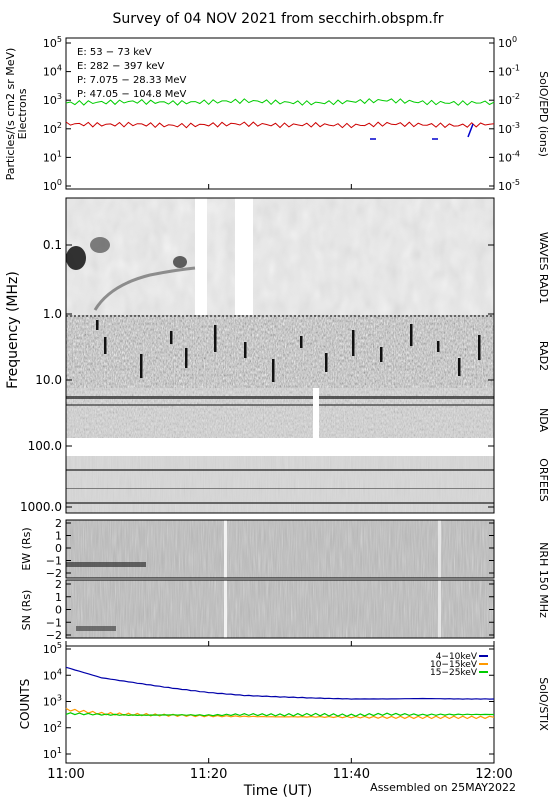 This screenshot has height=800, width=550. What do you see at coordinates (543, 420) in the screenshot?
I see `instrument-label-nda: NDA` at bounding box center [543, 420].